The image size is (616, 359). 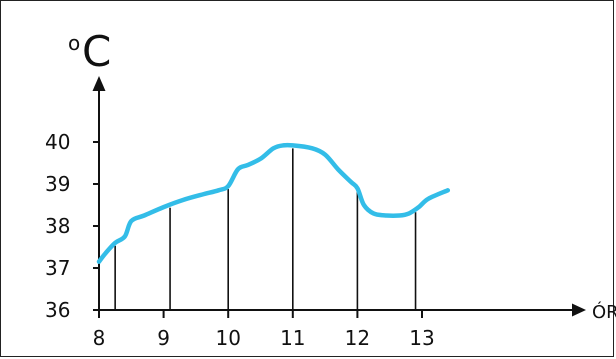 What do you see at coordinates (74, 43) in the screenshot?
I see `y-unit-superscript: o` at bounding box center [74, 43].